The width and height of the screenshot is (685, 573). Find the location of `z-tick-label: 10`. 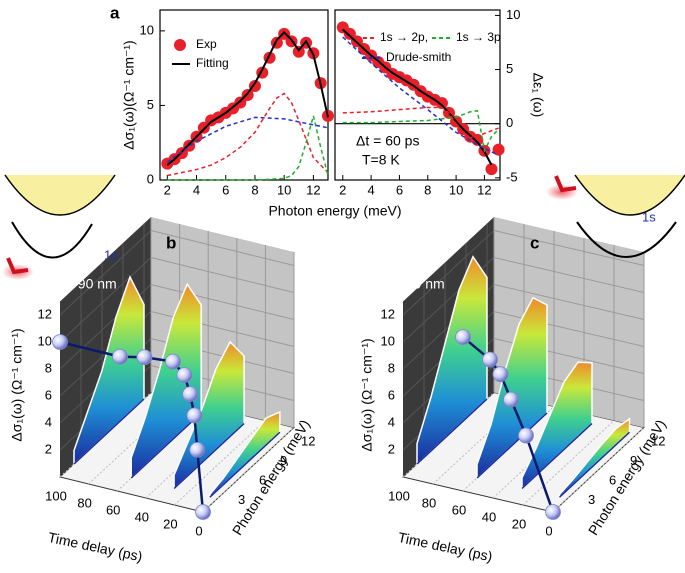

z-tick-label: 10 is located at coordinates (388, 340).